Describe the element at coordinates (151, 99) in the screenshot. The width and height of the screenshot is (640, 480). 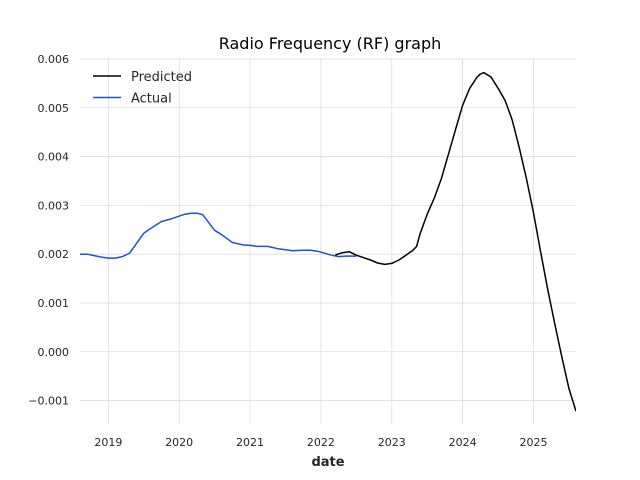
I see `legend-label-actual: Actual` at that location.